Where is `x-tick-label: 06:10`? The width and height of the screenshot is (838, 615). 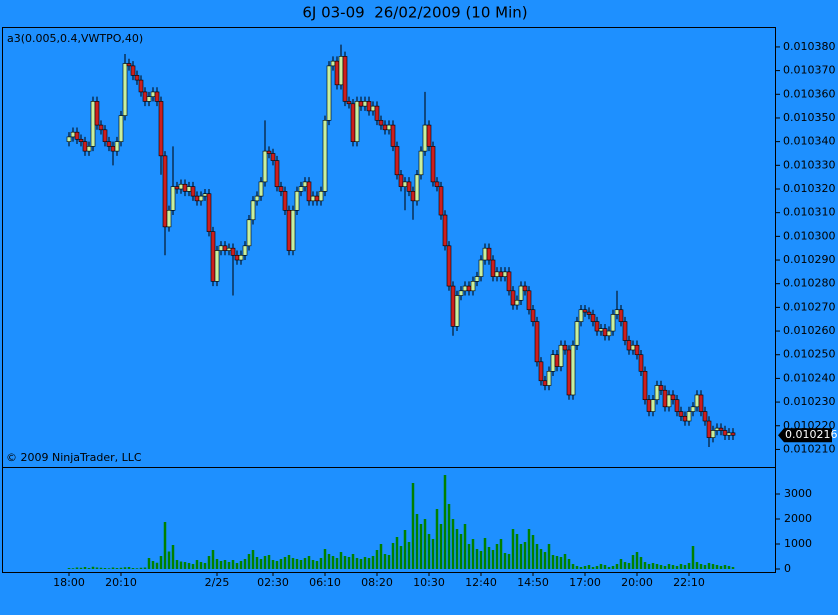
x-tick-label: 06:10 is located at coordinates (325, 582).